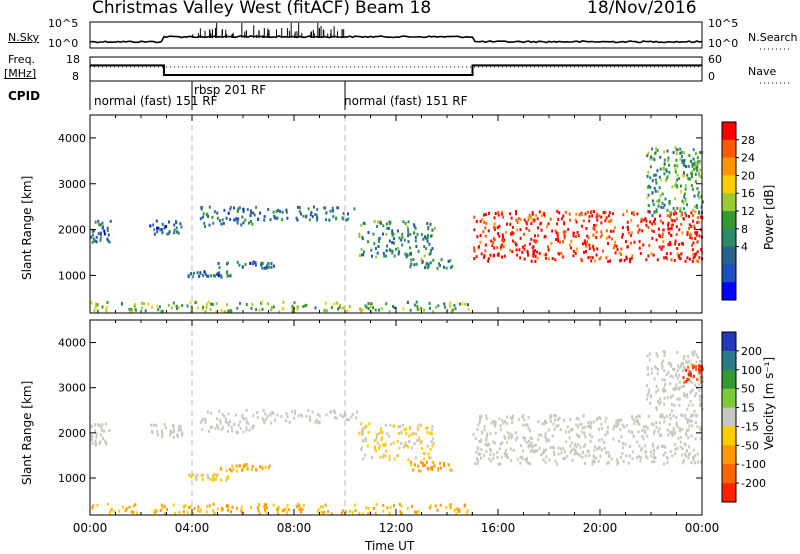 The height and width of the screenshot is (554, 800). What do you see at coordinates (192, 528) in the screenshot?
I see `xtick-label: 04:00` at bounding box center [192, 528].